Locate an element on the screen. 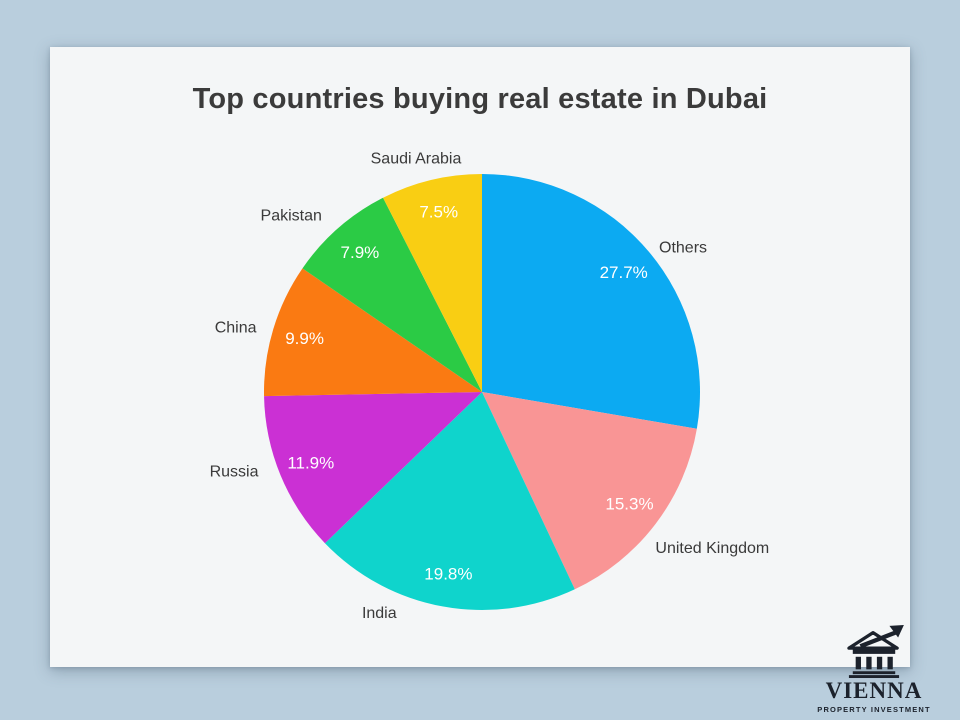  brand-name: VIENNA is located at coordinates (874, 690).